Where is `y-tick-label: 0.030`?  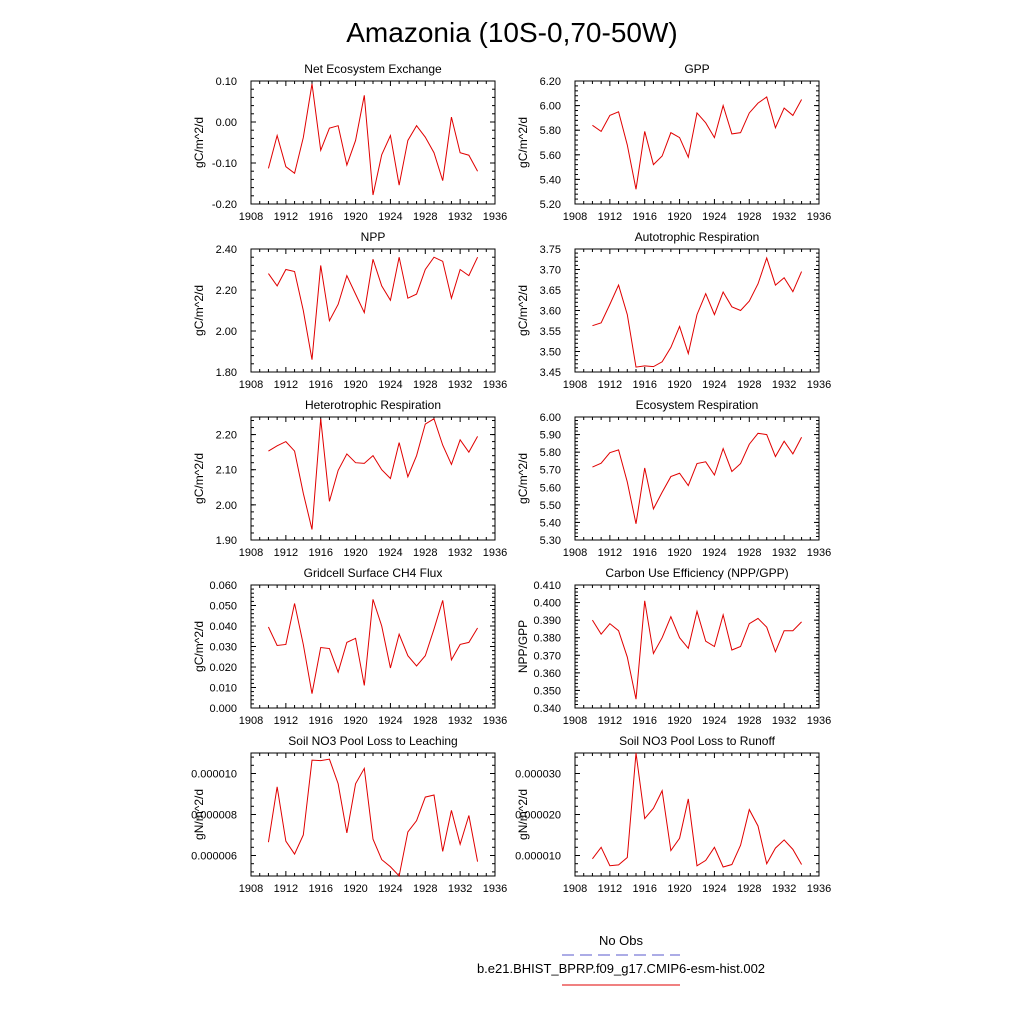
y-tick-label: 0.030 is located at coordinates (223, 648).